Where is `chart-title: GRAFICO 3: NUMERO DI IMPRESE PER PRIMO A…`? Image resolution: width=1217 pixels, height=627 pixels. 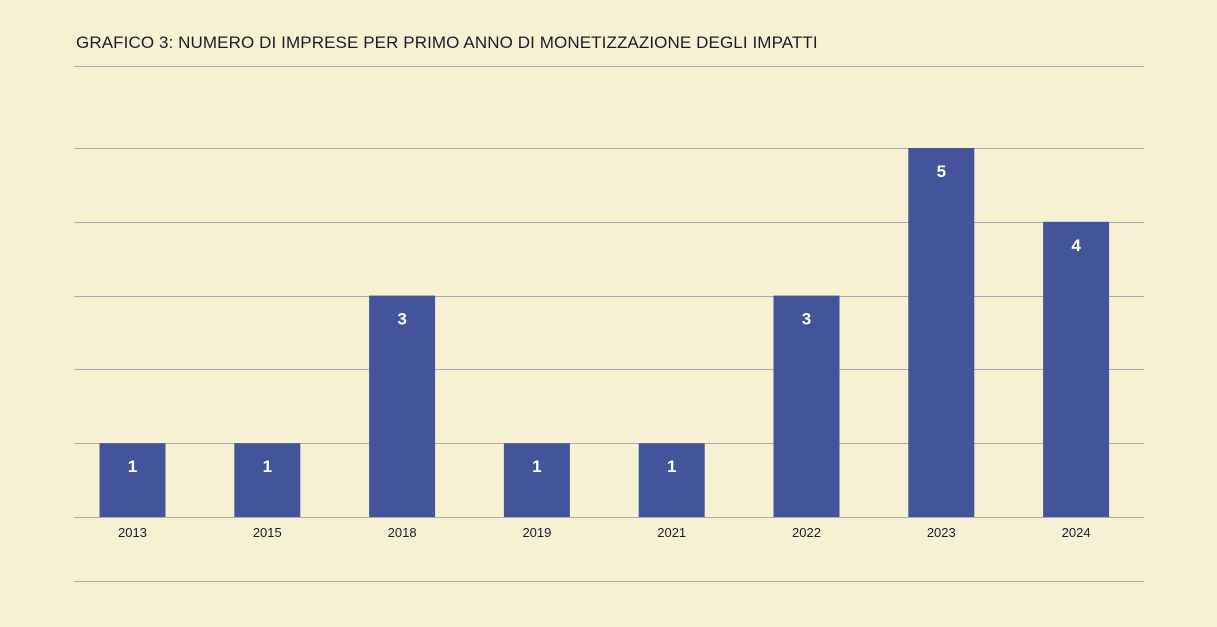 chart-title: GRAFICO 3: NUMERO DI IMPRESE PER PRIMO A… is located at coordinates (447, 42).